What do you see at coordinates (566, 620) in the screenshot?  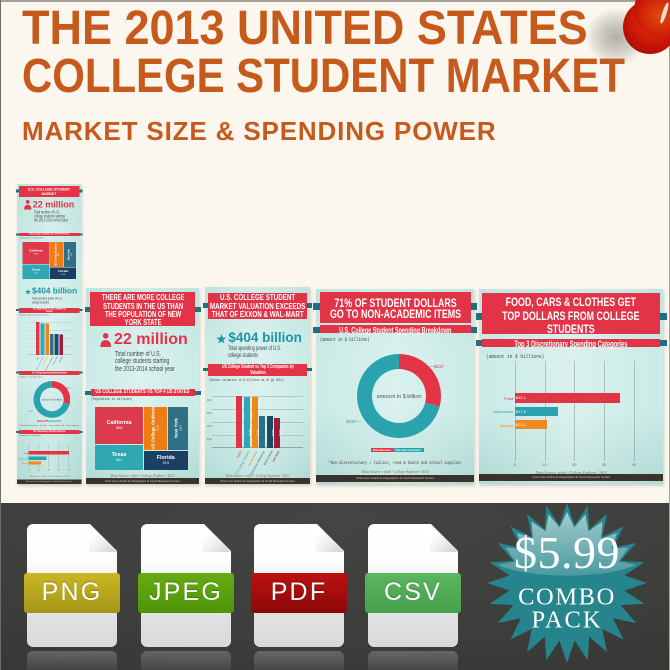 I see `svg-text: PACK` at bounding box center [566, 620].